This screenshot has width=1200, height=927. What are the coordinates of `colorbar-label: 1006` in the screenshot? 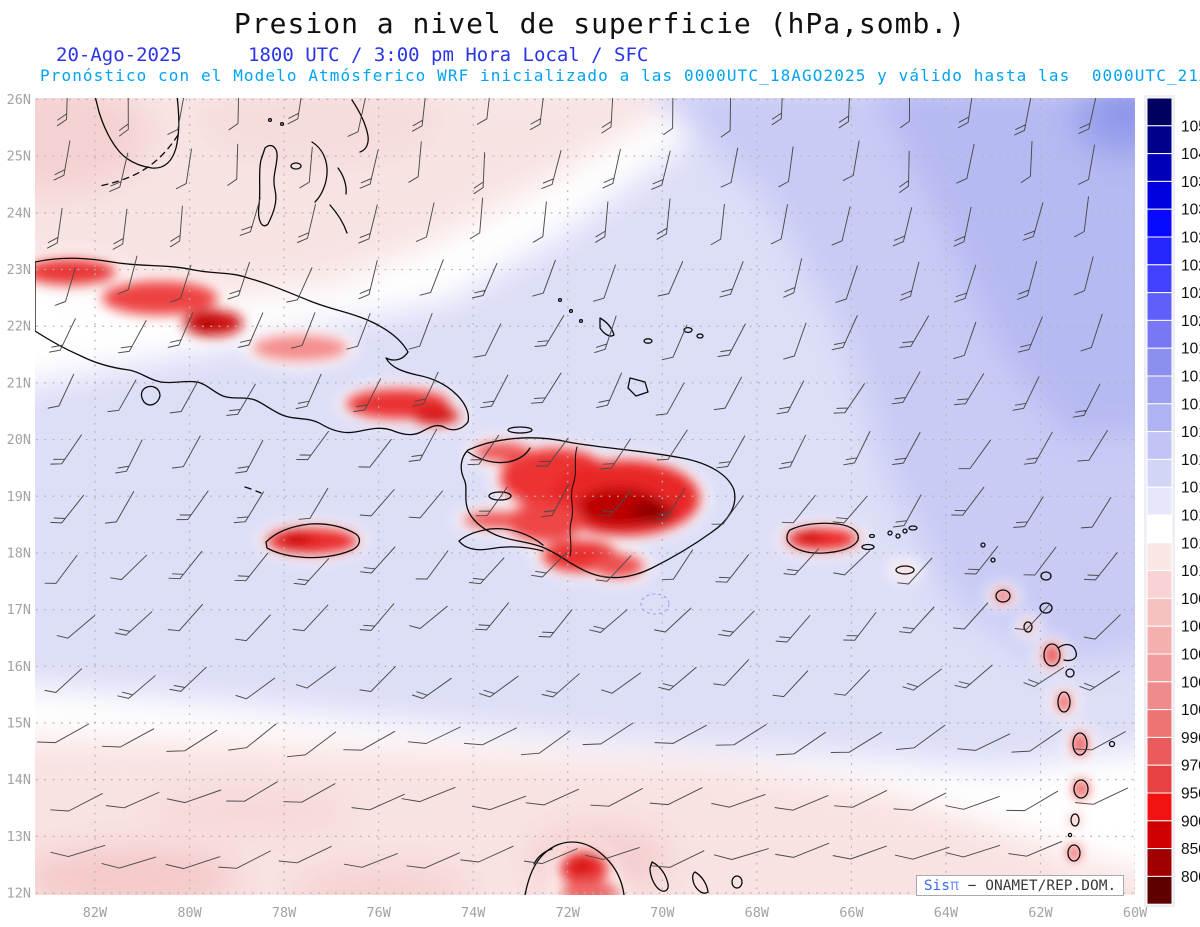 It's located at (1190, 627).